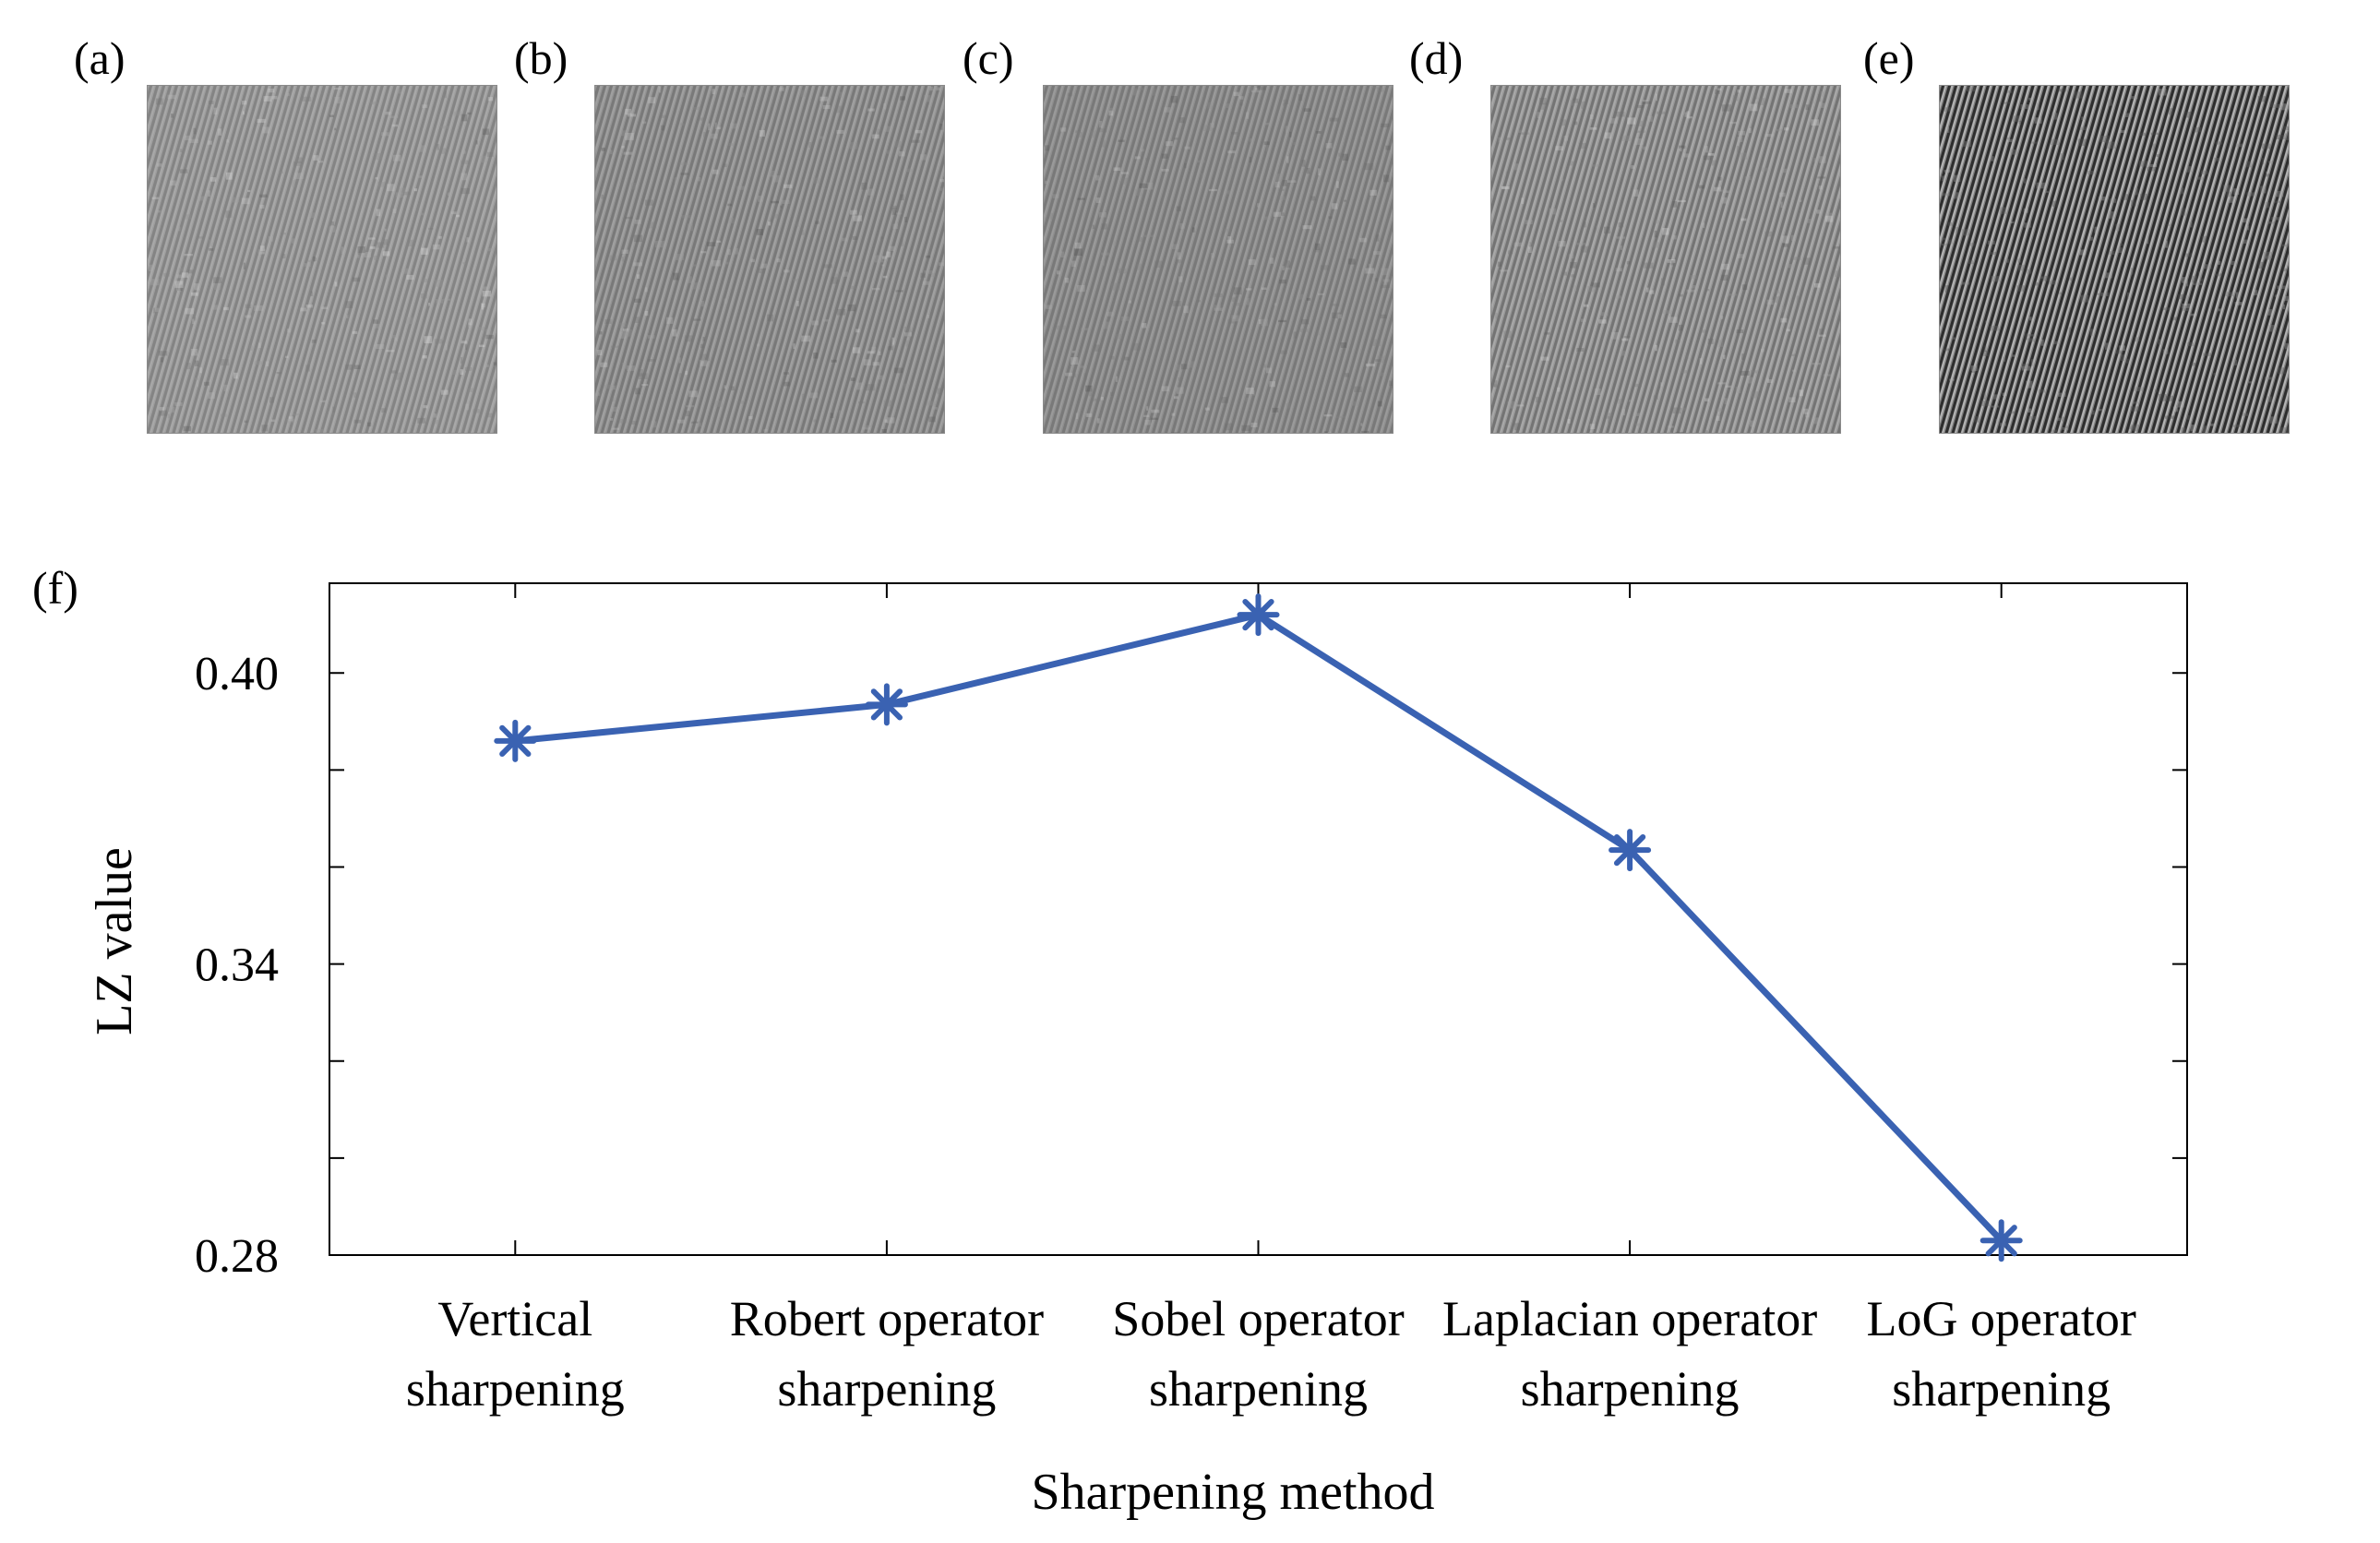 The width and height of the screenshot is (2380, 1543). I want to click on panel-label-c: (c), so click(988, 58).